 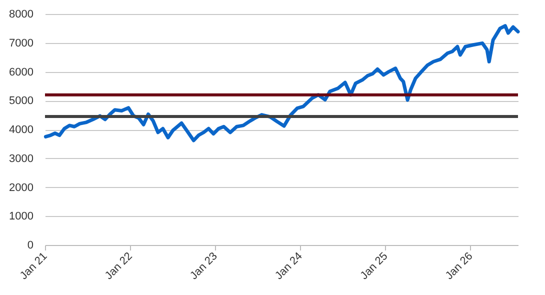 What do you see at coordinates (21, 101) in the screenshot?
I see `y-tick-label: 5000` at bounding box center [21, 101].